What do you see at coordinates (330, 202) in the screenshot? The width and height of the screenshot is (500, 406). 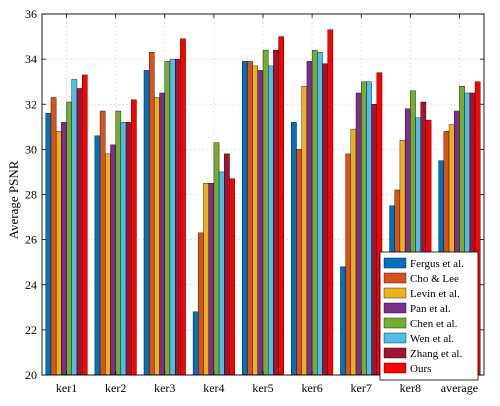 I see `bar-ker6-ours` at bounding box center [330, 202].